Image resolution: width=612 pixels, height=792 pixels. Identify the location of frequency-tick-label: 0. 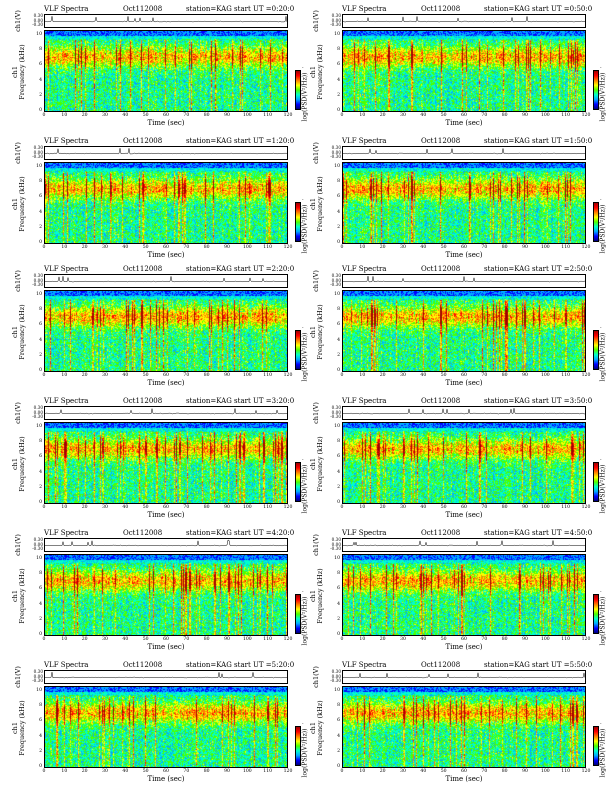
(338, 502).